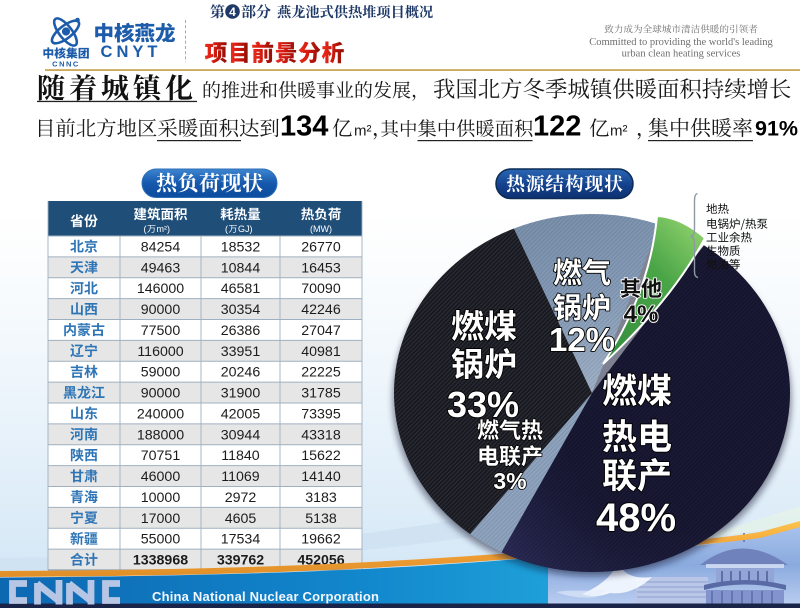 This screenshot has width=800, height=608. Describe the element at coordinates (241, 435) in the screenshot. I see `svg-text: 30944` at that location.